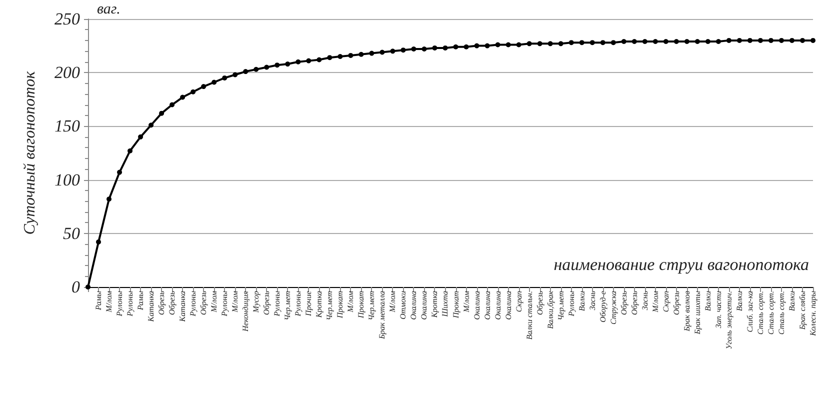  I want to click on y-tick-label: 250, so click(67, 19).